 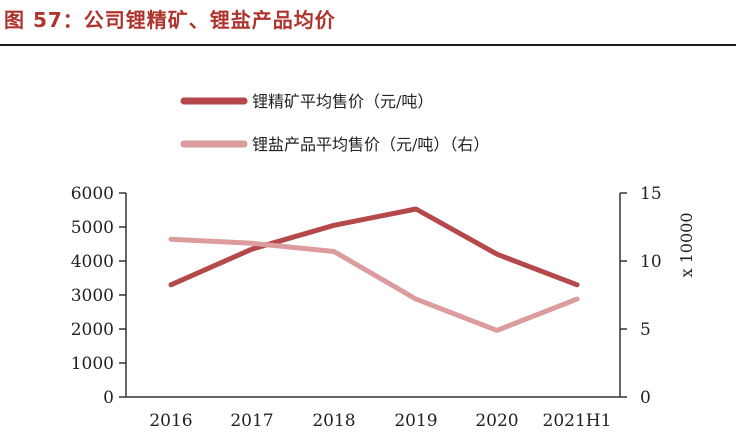 What do you see at coordinates (92, 262) in the screenshot?
I see `y-left-tick-label: 4000` at bounding box center [92, 262].